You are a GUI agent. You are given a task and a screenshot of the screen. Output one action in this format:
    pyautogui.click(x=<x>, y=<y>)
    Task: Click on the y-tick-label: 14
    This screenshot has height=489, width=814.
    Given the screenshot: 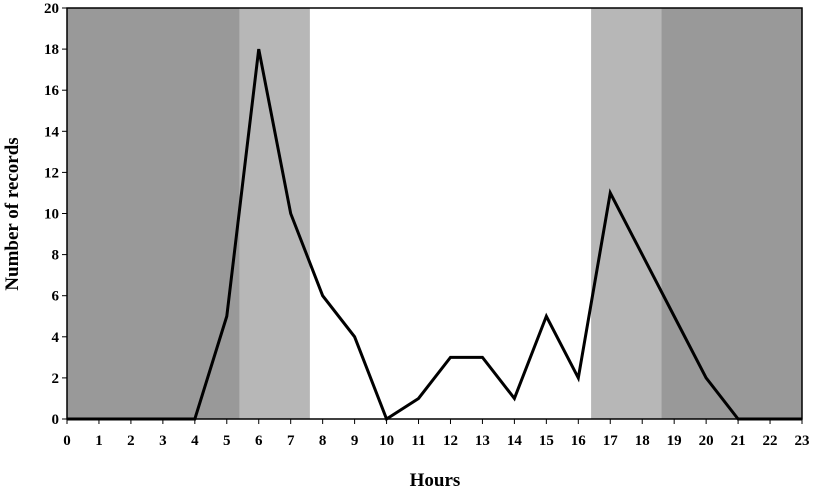 What is the action you would take?
    pyautogui.click(x=52, y=132)
    